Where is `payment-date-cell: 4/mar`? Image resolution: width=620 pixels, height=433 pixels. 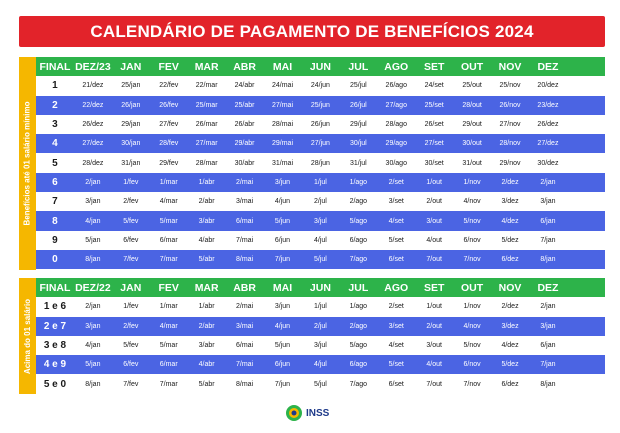
payment-date-cell: 4/mar is located at coordinates (168, 326).